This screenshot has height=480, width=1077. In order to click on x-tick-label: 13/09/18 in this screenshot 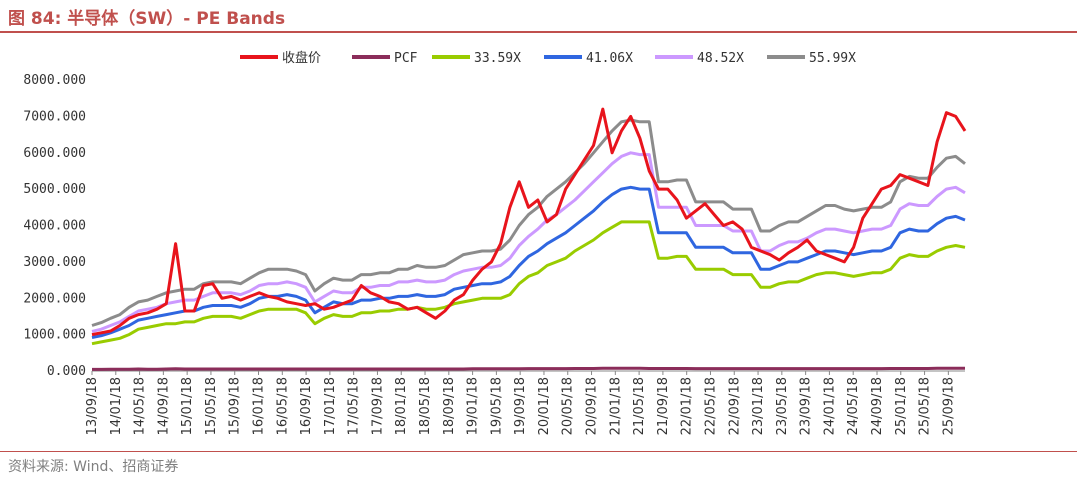, I will do `click(92, 406)`.